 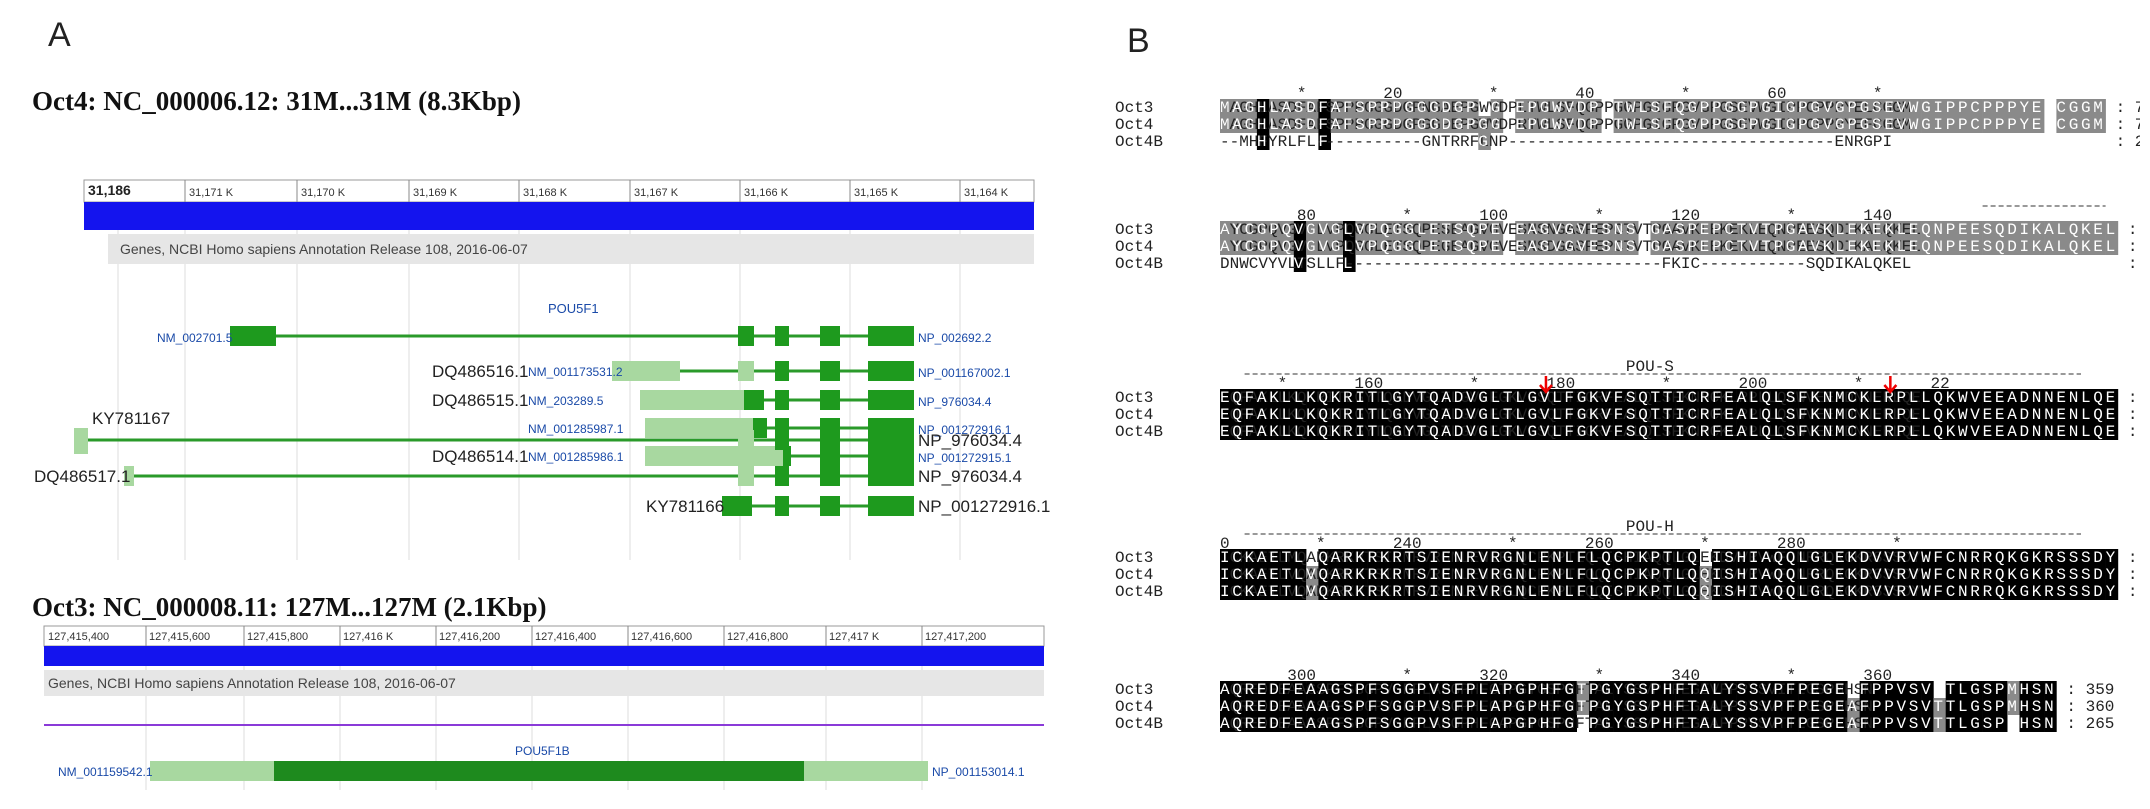 I want to click on transcript-left-label: NM_002701.5, so click(x=195, y=338).